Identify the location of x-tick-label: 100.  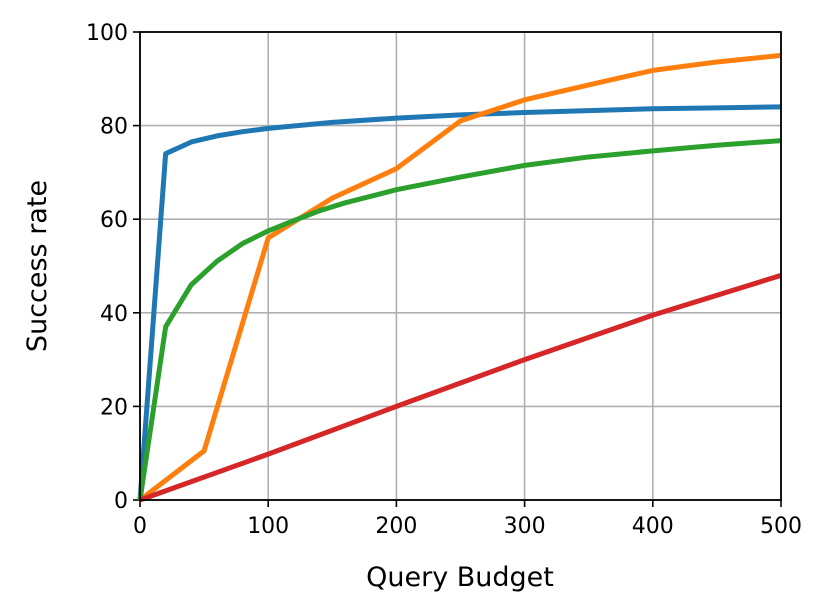
(268, 526).